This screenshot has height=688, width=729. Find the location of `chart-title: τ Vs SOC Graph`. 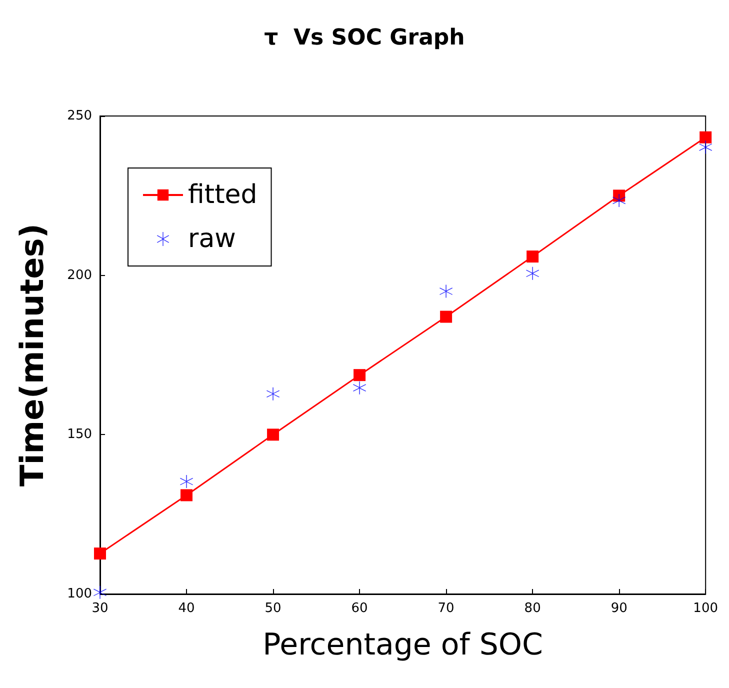

chart-title: τ Vs SOC Graph is located at coordinates (364, 38).